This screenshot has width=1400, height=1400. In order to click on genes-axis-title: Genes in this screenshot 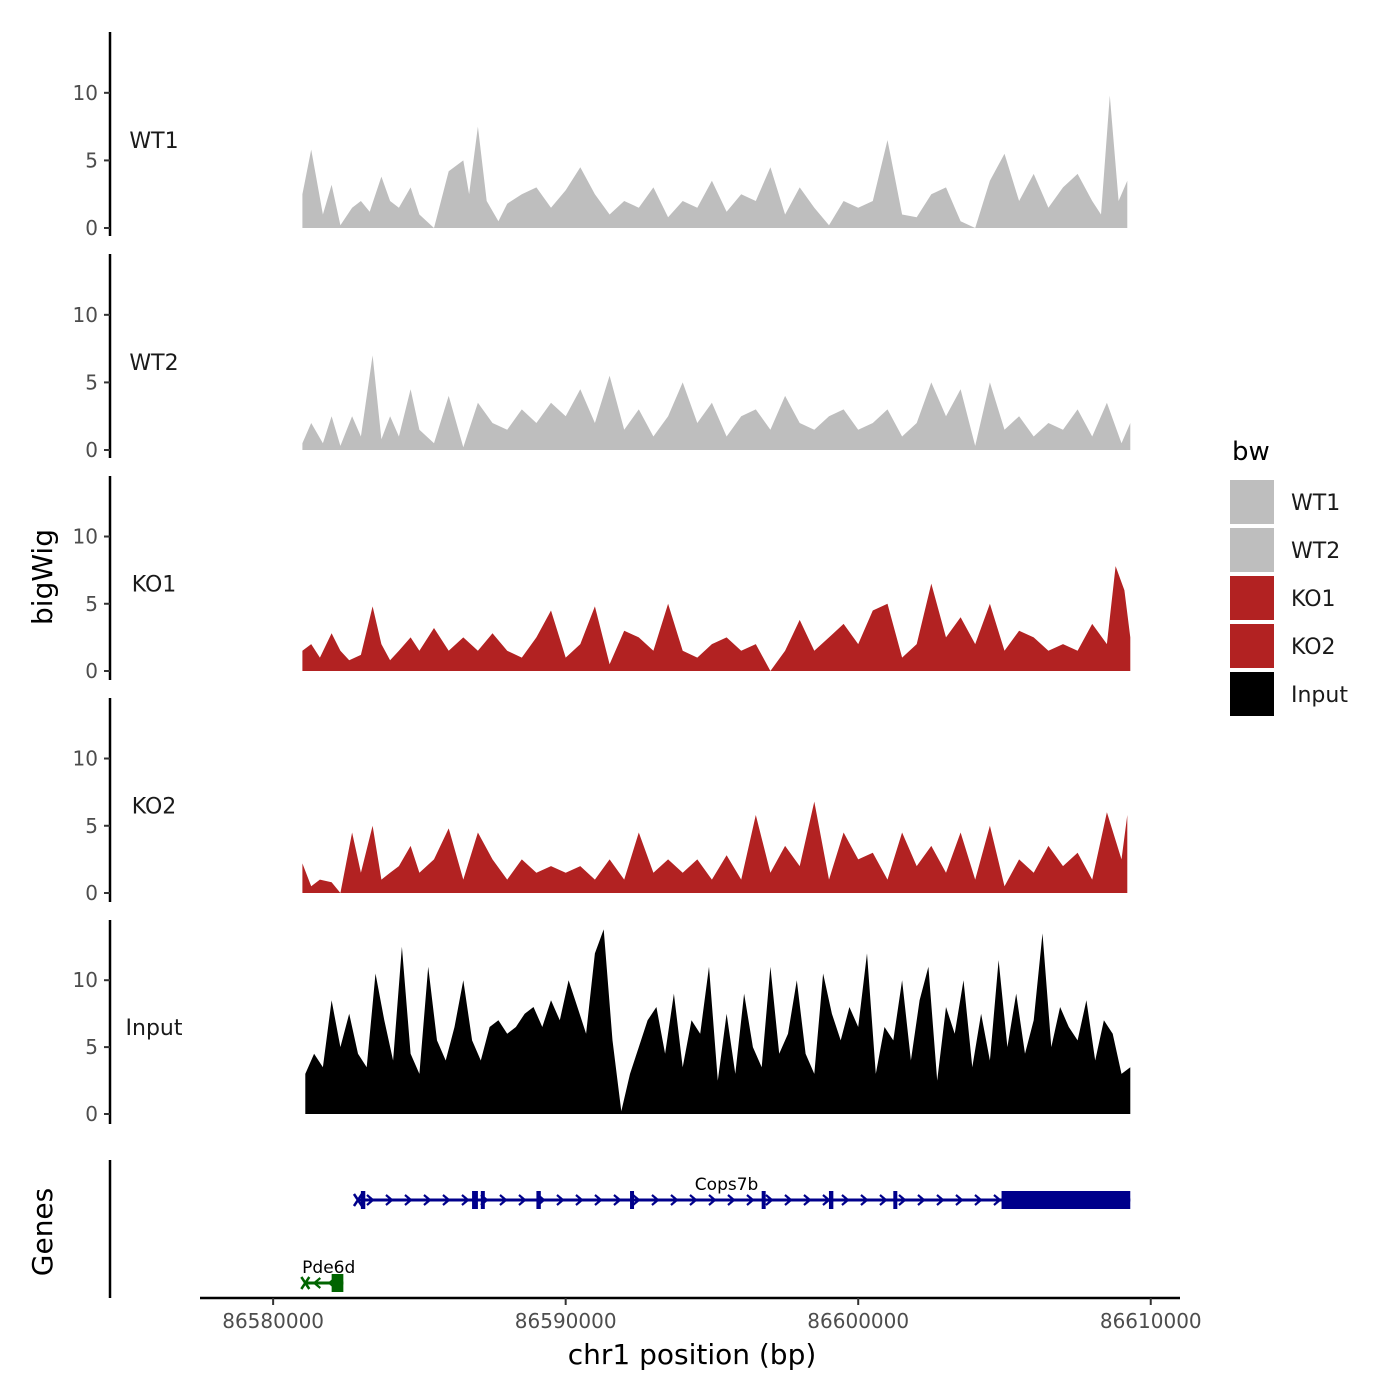, I will do `click(42, 1232)`.